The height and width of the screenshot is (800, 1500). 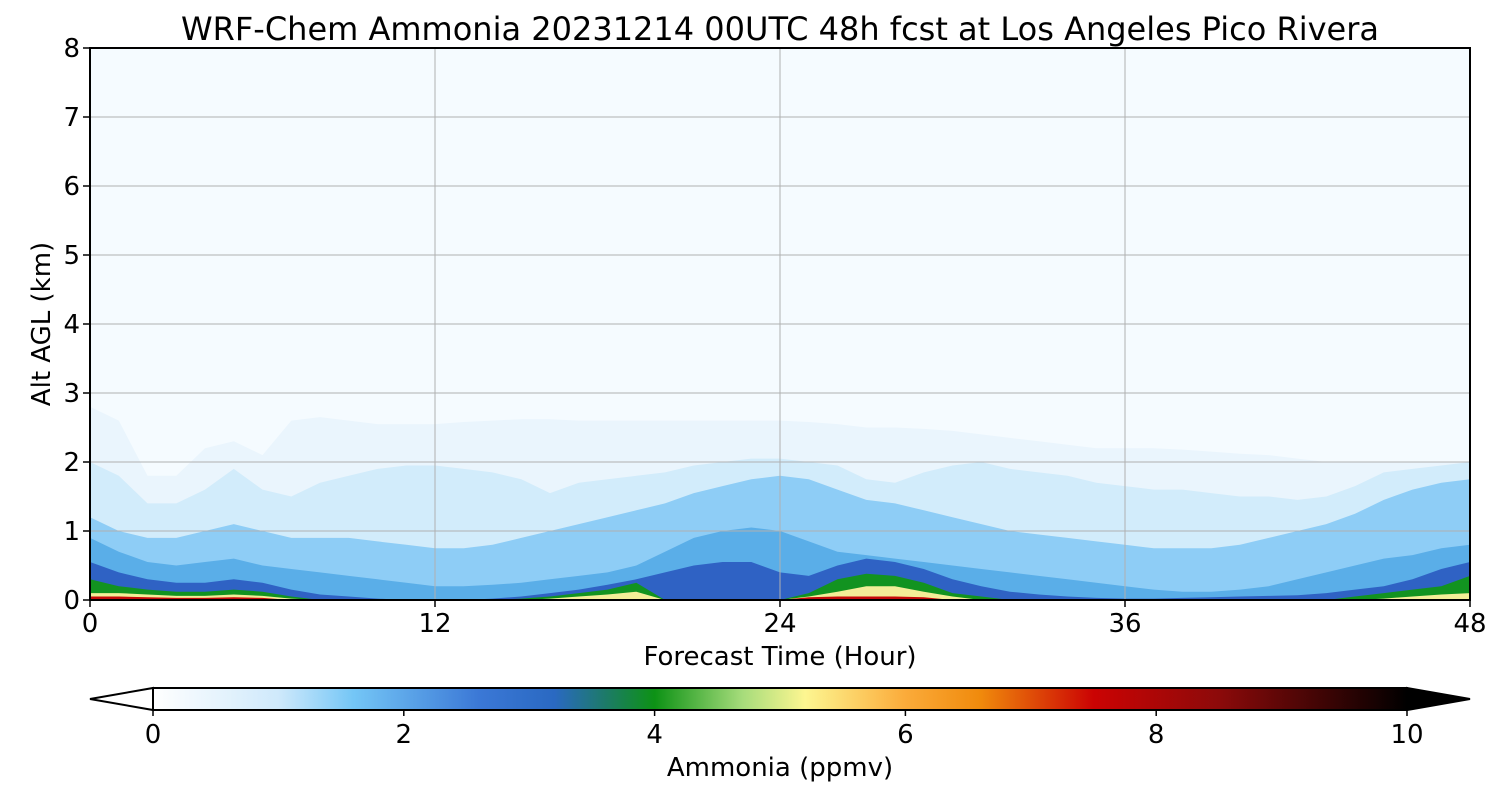 What do you see at coordinates (71, 256) in the screenshot?
I see `y-tick-label: 5` at bounding box center [71, 256].